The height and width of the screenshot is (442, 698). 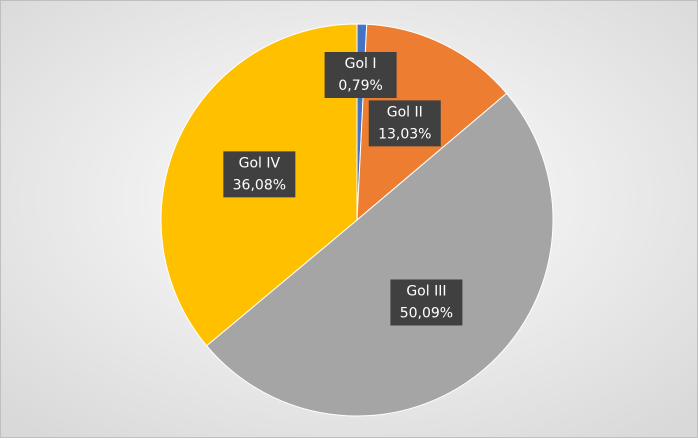 I want to click on value-label: 0,79%, so click(x=360, y=86).